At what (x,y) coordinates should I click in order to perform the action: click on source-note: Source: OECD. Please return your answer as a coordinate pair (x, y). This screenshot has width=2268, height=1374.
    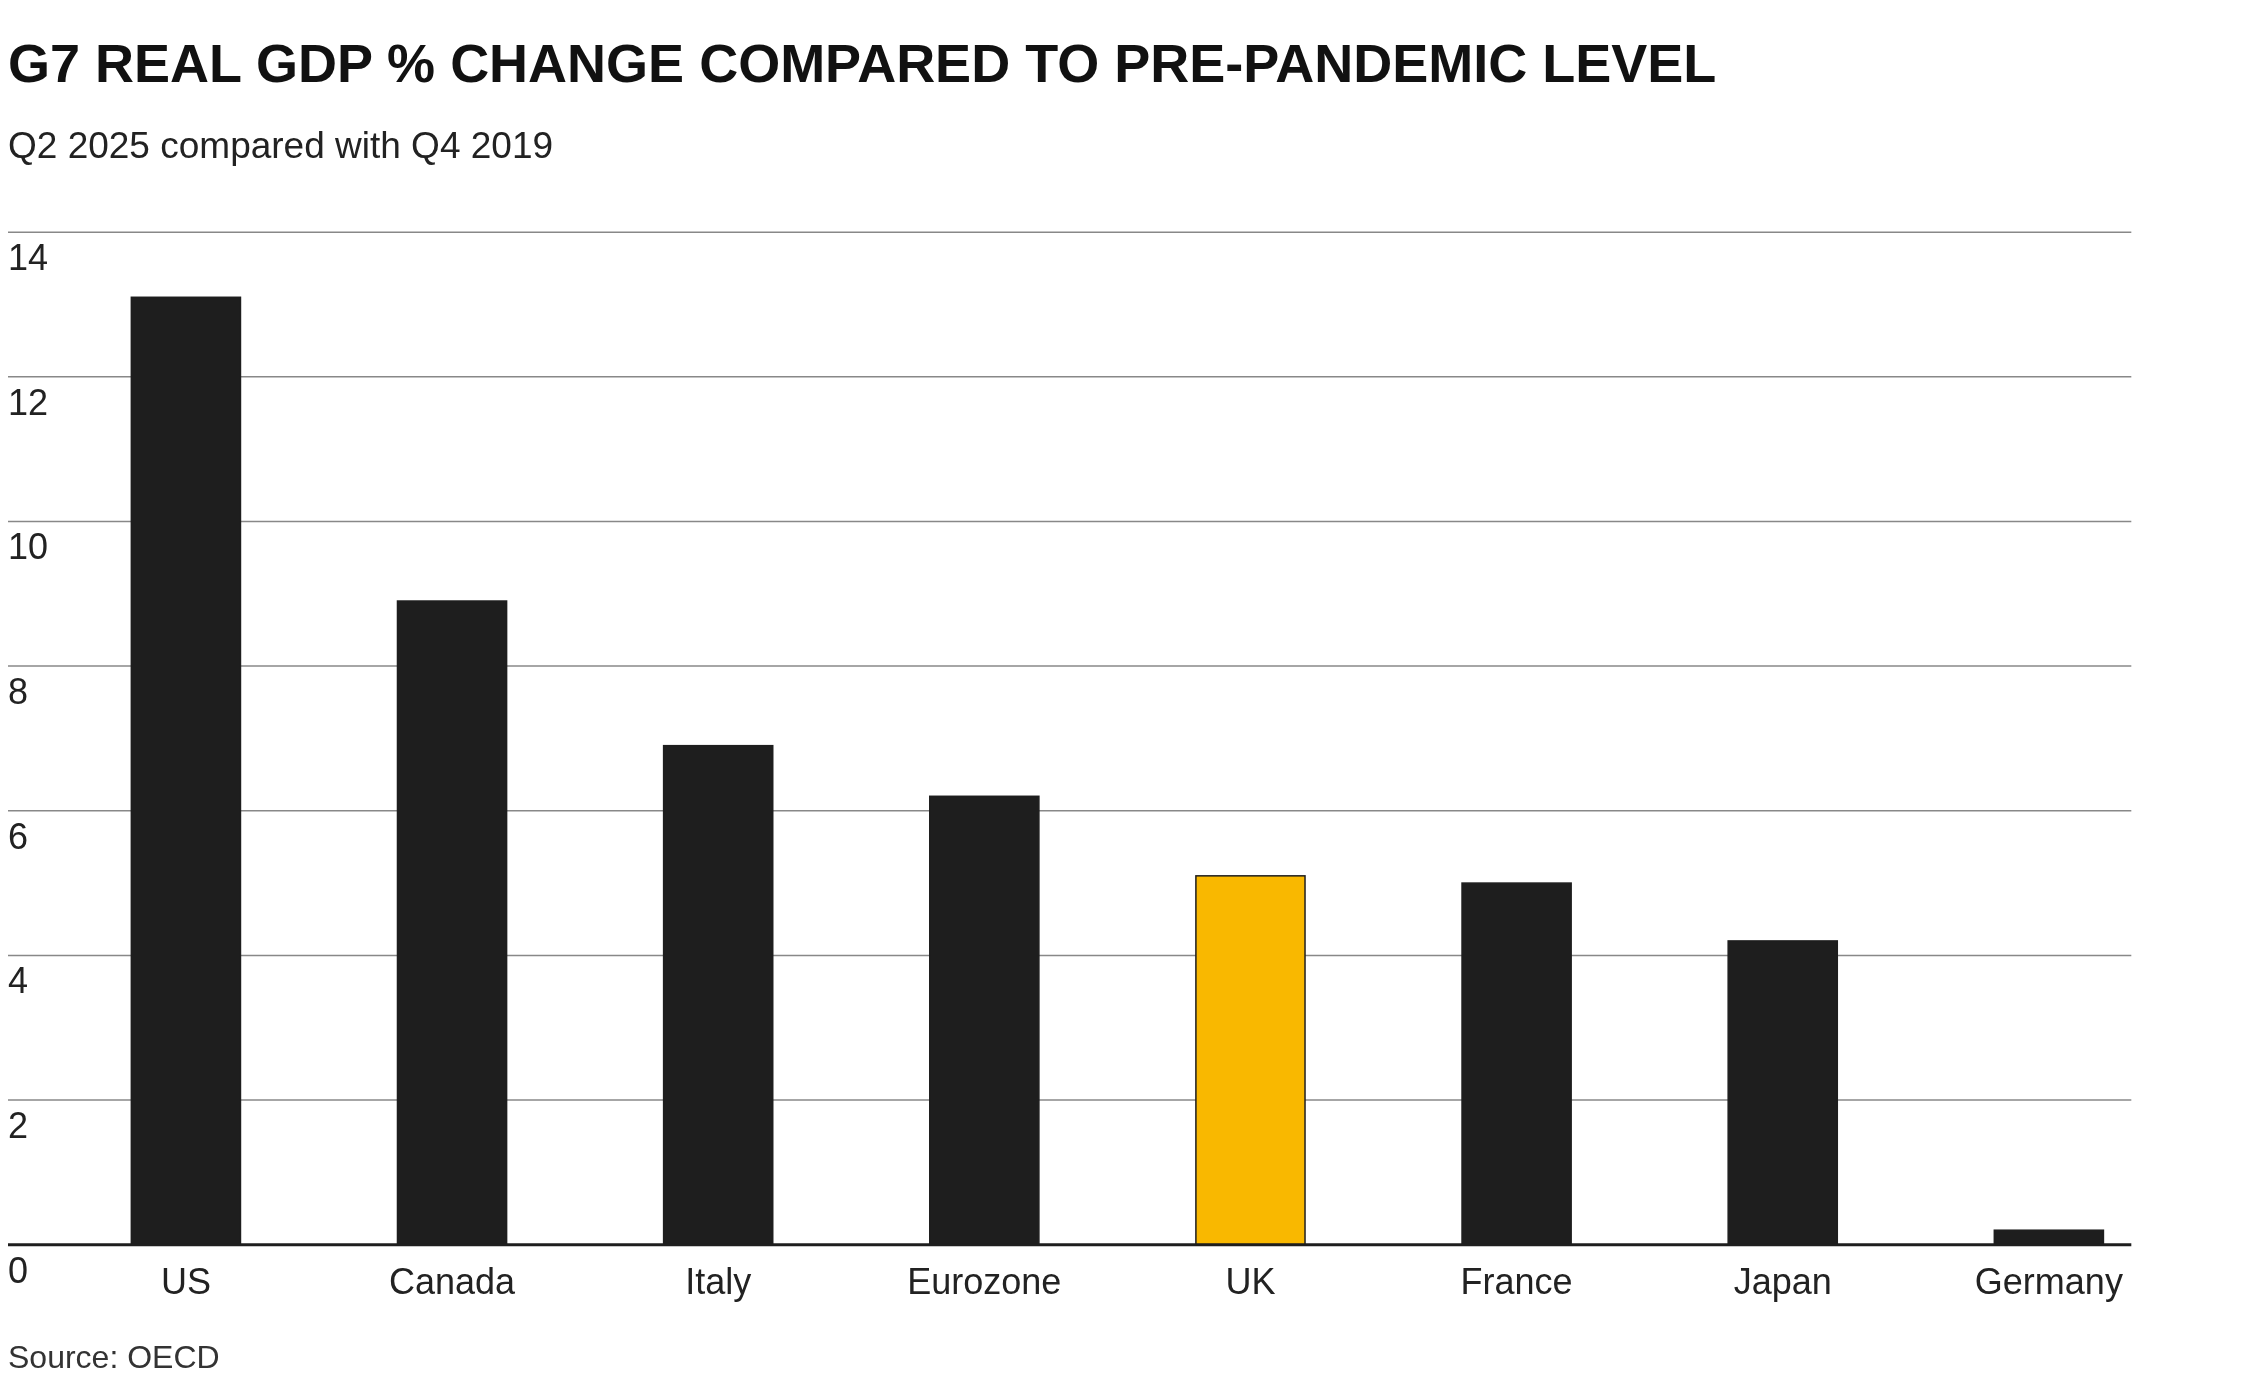
    Looking at the image, I should click on (114, 1356).